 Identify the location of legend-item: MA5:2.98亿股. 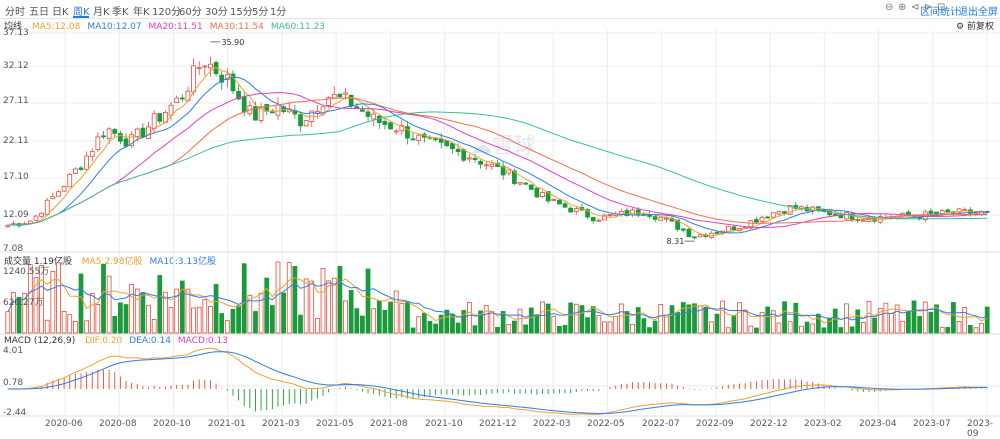
(112, 262).